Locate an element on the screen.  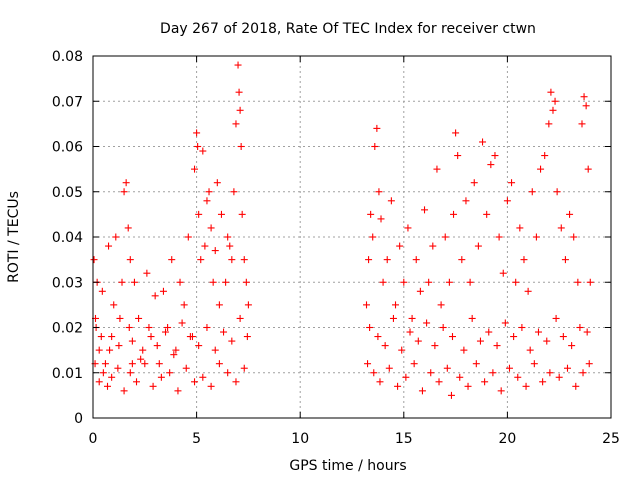
y-tick-label: 0.01 is located at coordinates (67, 374).